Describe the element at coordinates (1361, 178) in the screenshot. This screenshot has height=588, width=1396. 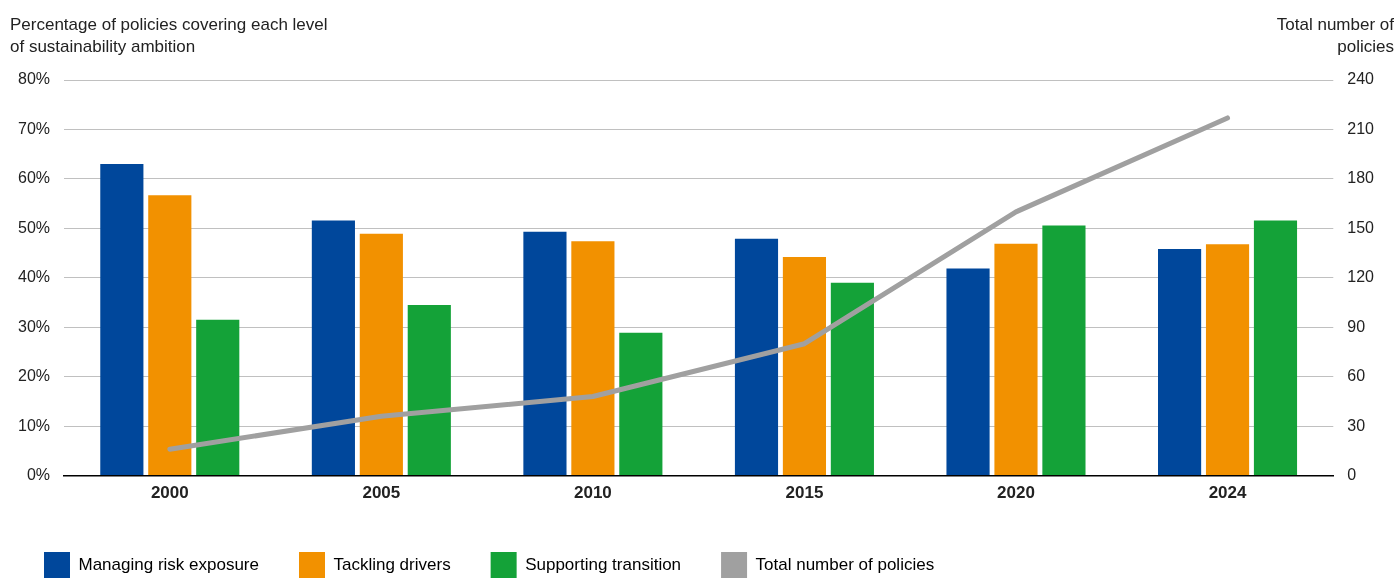
I see `y2-tick-label: 180` at that location.